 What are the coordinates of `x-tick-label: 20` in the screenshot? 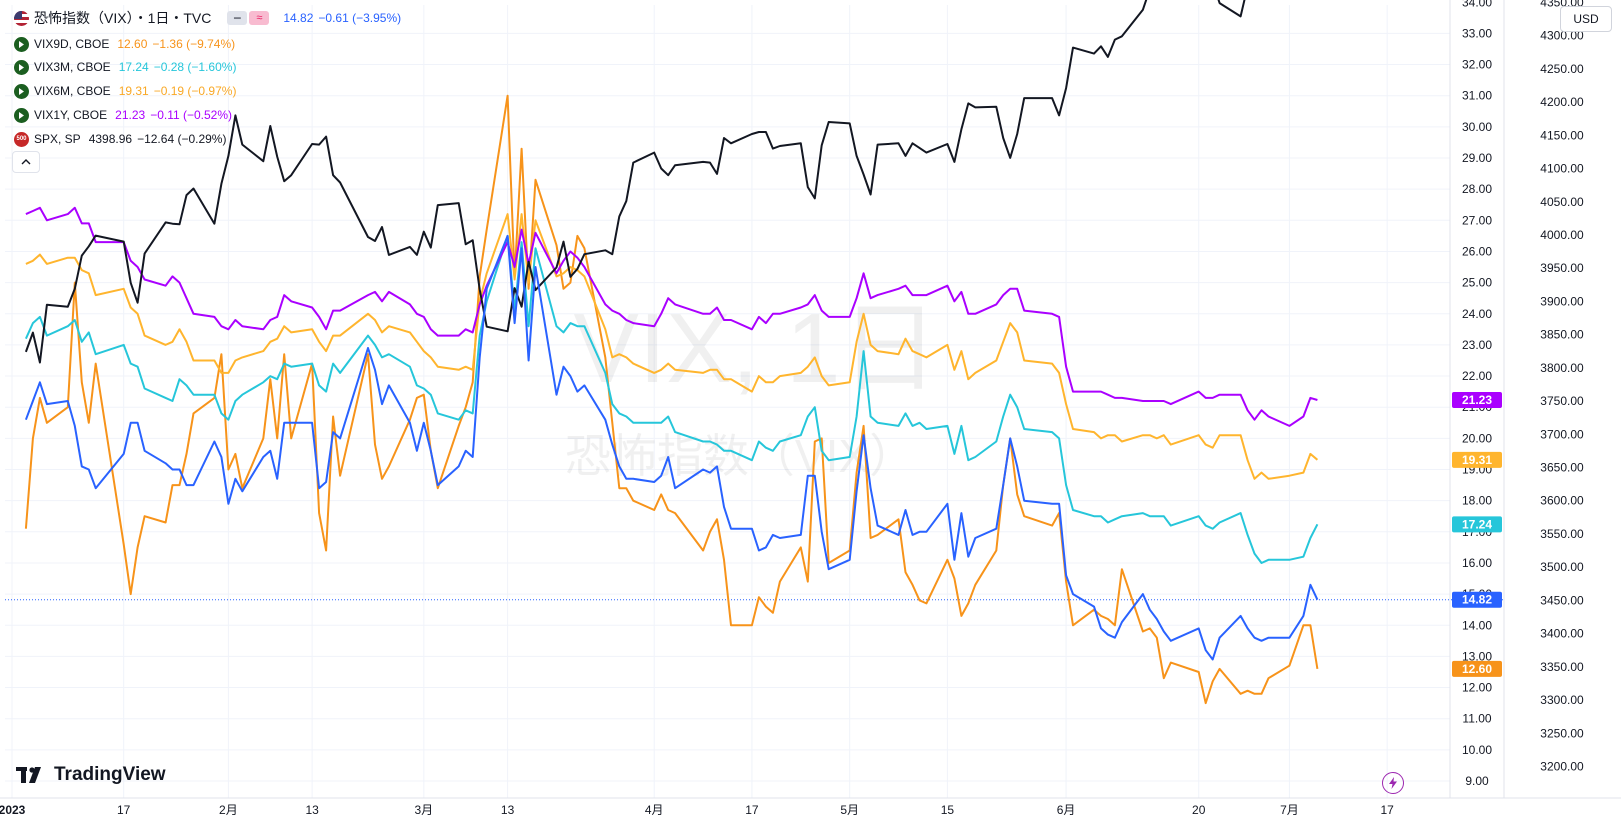 It's located at (1199, 810).